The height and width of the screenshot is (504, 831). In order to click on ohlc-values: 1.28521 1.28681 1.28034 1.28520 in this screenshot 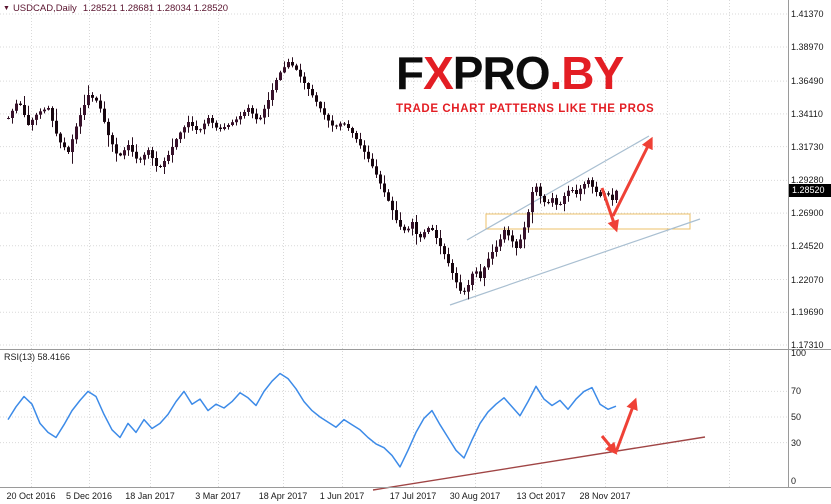, I will do `click(155, 8)`.